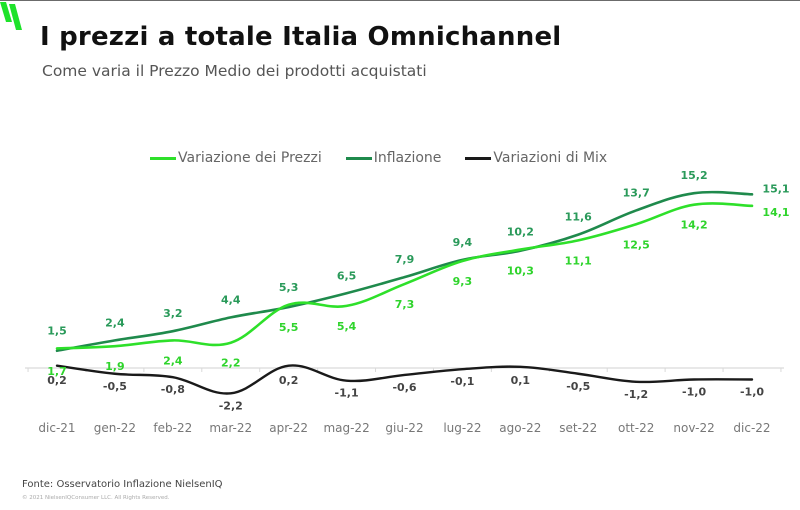 This screenshot has height=510, width=800. What do you see at coordinates (347, 275) in the screenshot?
I see `data-label-inflation: 6,5` at bounding box center [347, 275].